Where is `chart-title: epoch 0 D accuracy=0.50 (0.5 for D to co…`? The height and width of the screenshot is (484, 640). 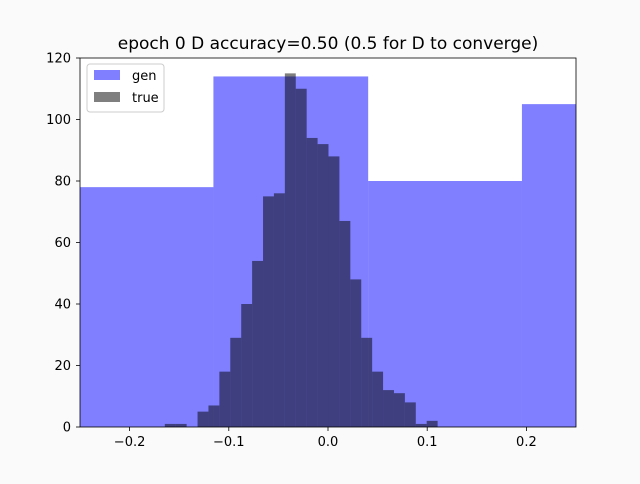 chart-title: epoch 0 D accuracy=0.50 (0.5 for D to co… is located at coordinates (328, 44).